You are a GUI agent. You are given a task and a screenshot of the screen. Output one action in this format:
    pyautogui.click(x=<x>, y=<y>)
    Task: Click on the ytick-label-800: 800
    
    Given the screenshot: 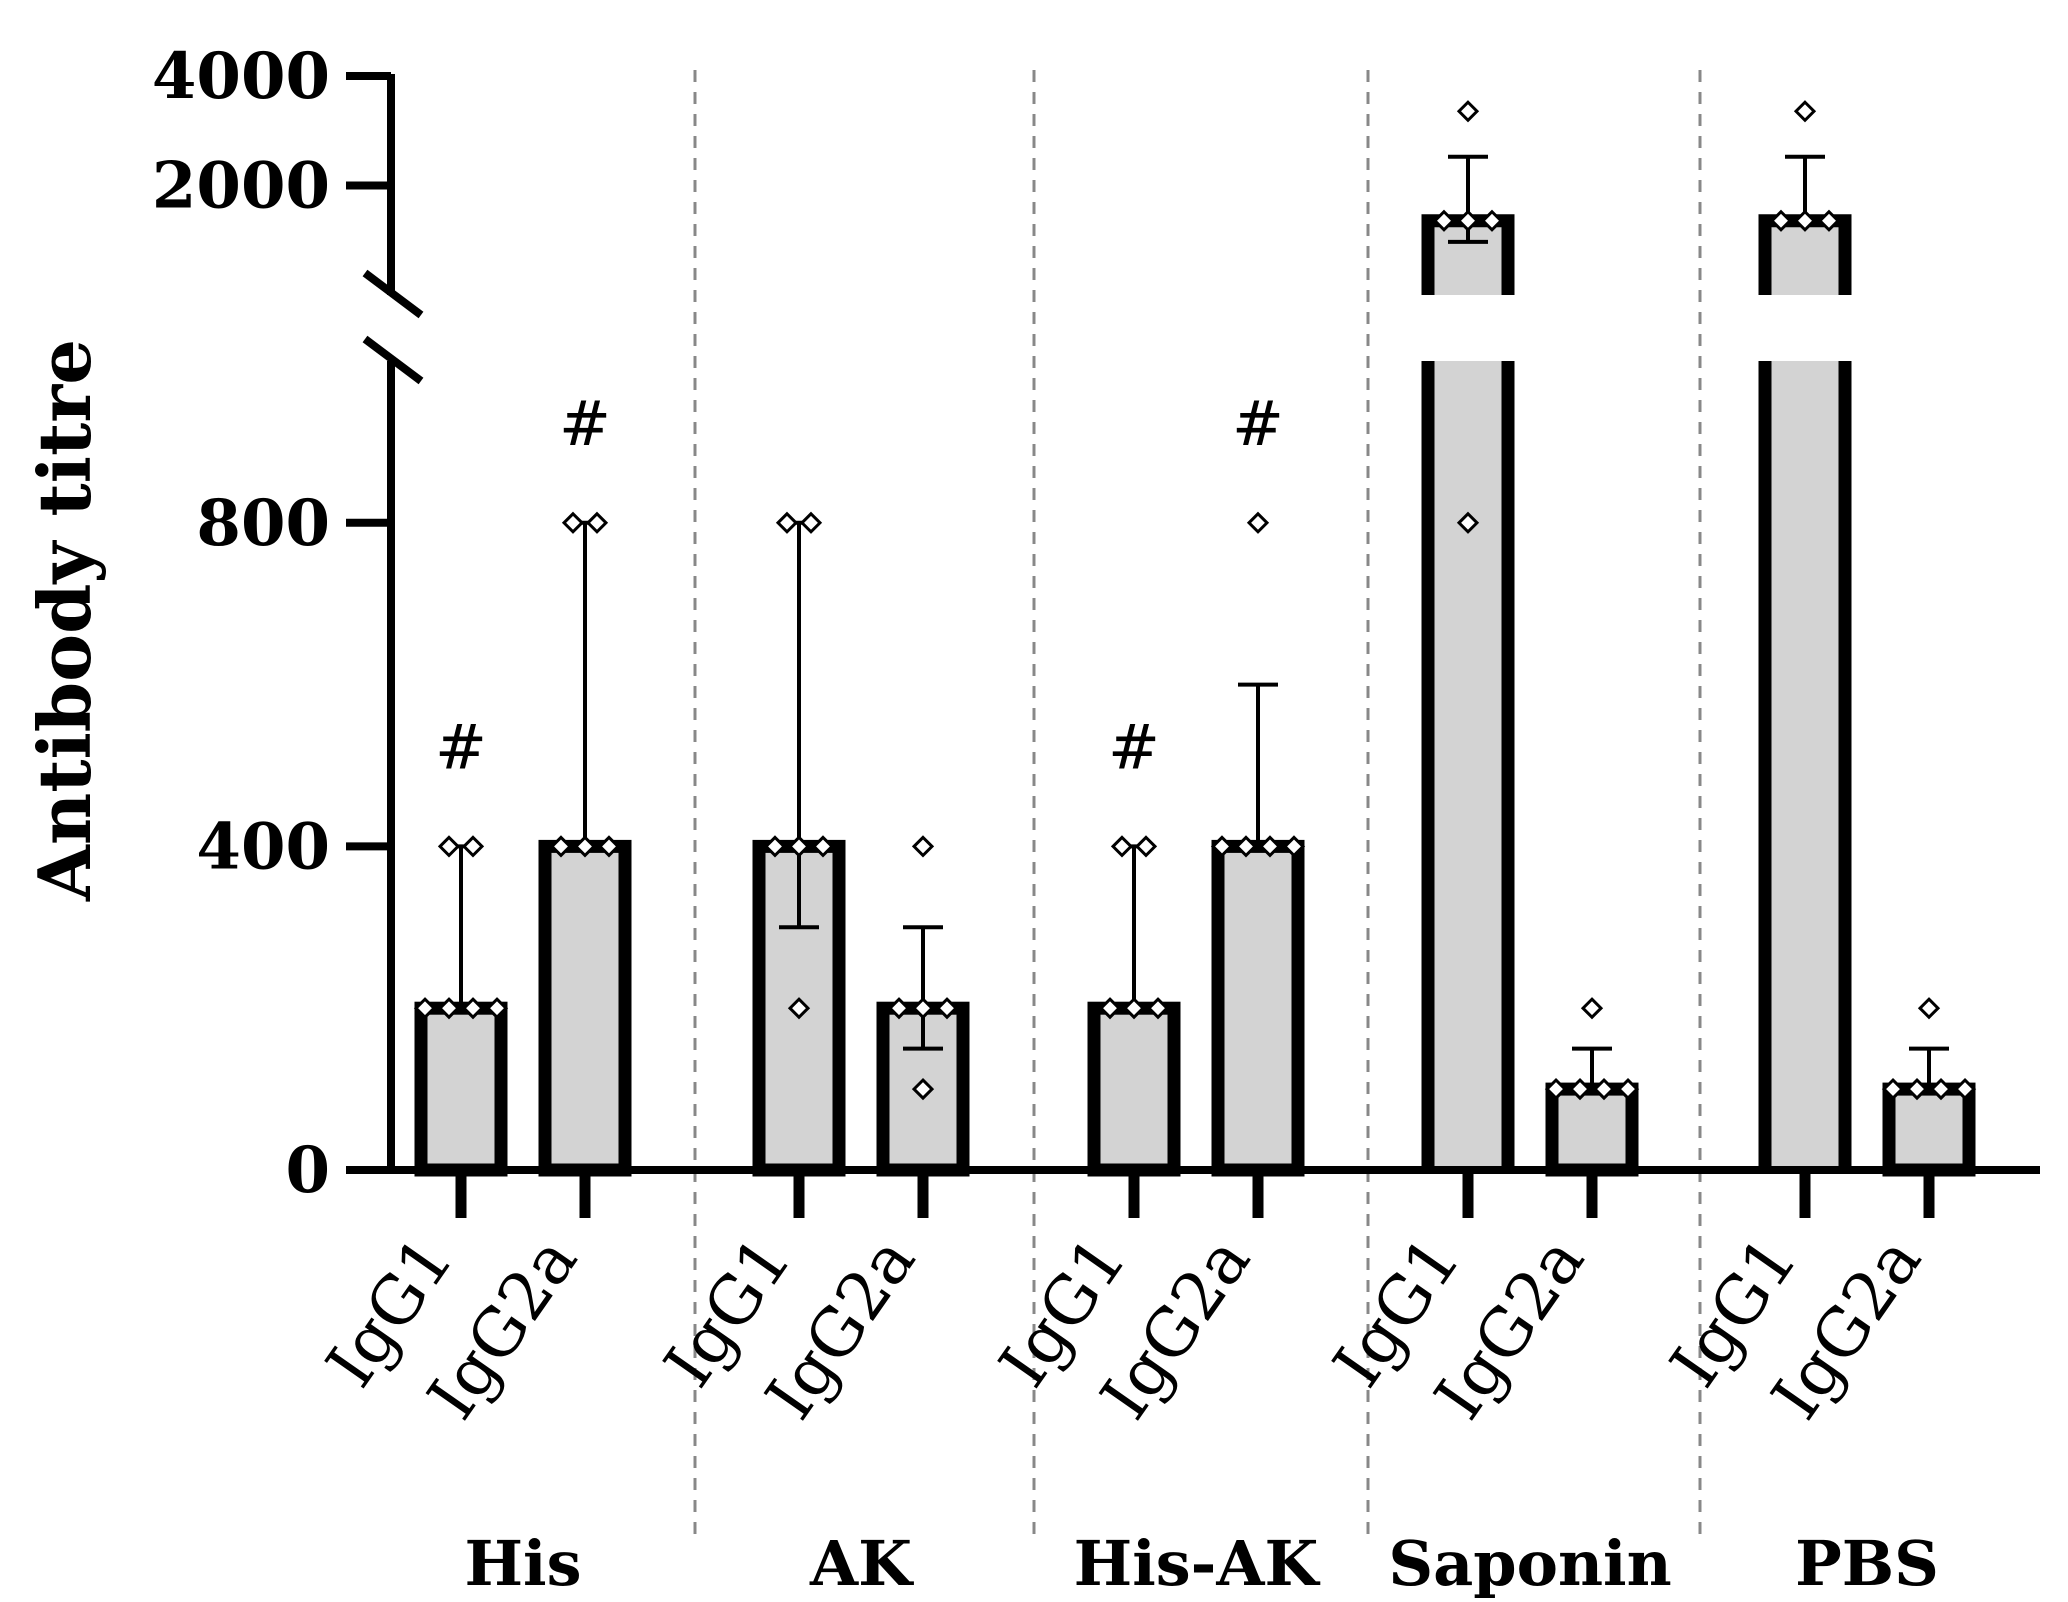 What is the action you would take?
    pyautogui.click(x=263, y=523)
    